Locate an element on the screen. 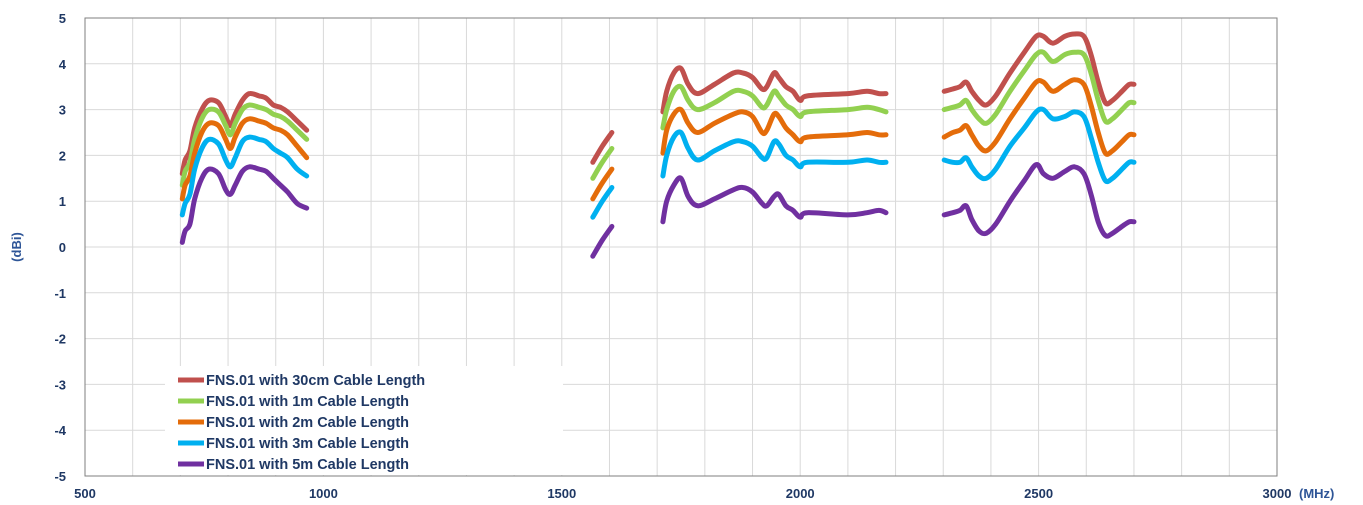 This screenshot has width=1363, height=505. legend-entry: FNS.01 with 5m Cable Length is located at coordinates (307, 465).